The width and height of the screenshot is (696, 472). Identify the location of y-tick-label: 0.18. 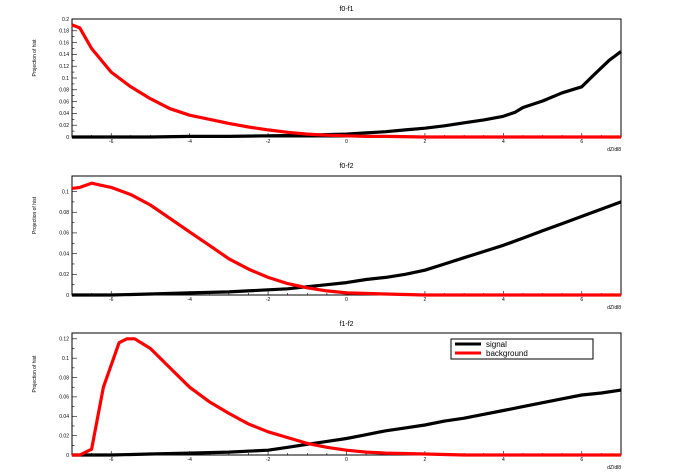
(64, 32).